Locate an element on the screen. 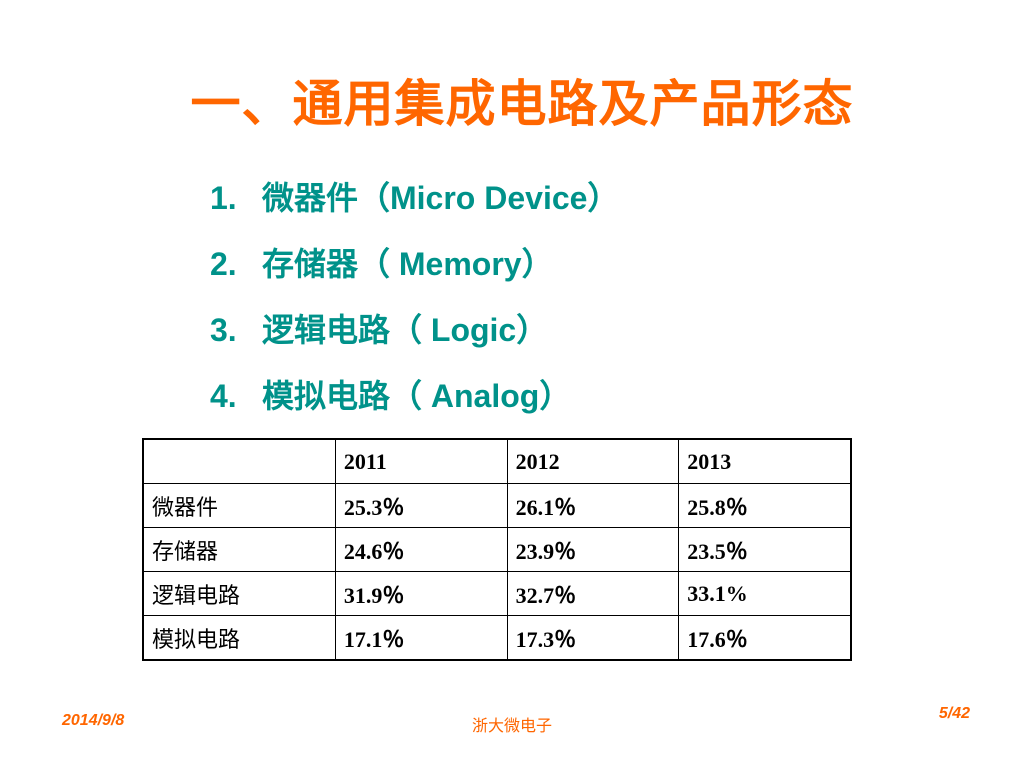  table-cell: 23.5％ is located at coordinates (765, 549).